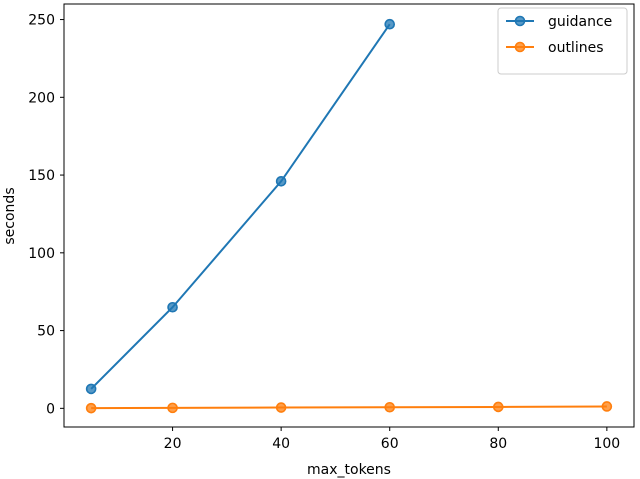 The image size is (640, 479). What do you see at coordinates (41, 98) in the screenshot?
I see `y-tick-label: 200` at bounding box center [41, 98].